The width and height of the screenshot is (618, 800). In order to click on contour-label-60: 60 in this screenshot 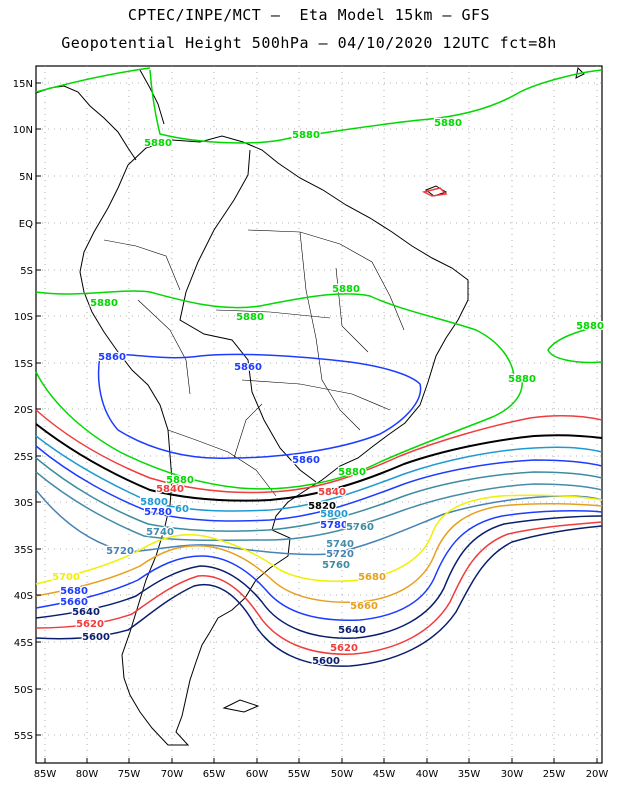, I will do `click(182, 509)`.